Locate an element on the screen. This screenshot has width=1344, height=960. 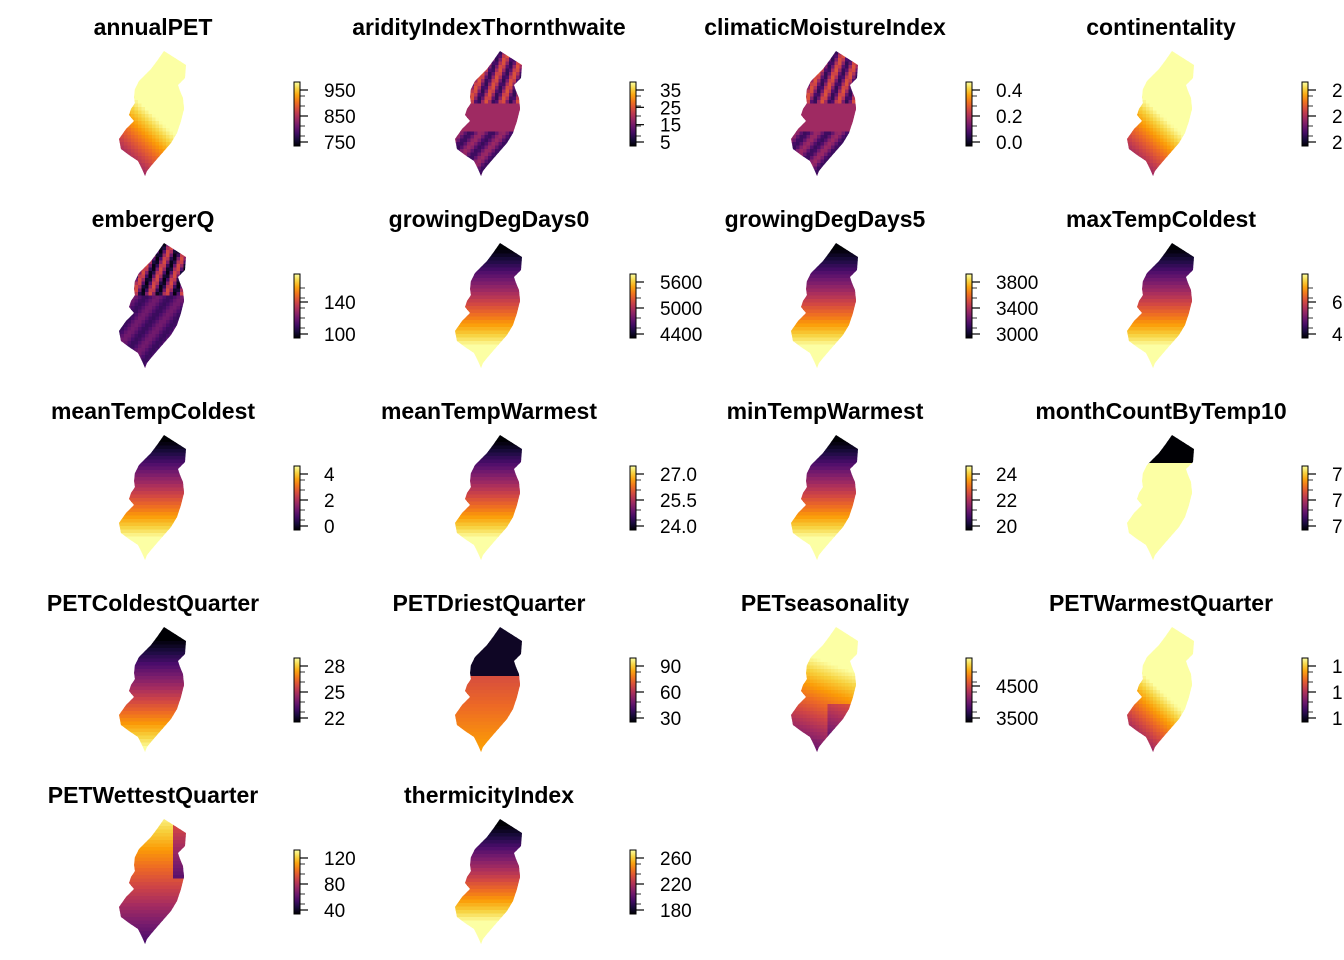
legend-tick-label: 60 is located at coordinates (670, 693).